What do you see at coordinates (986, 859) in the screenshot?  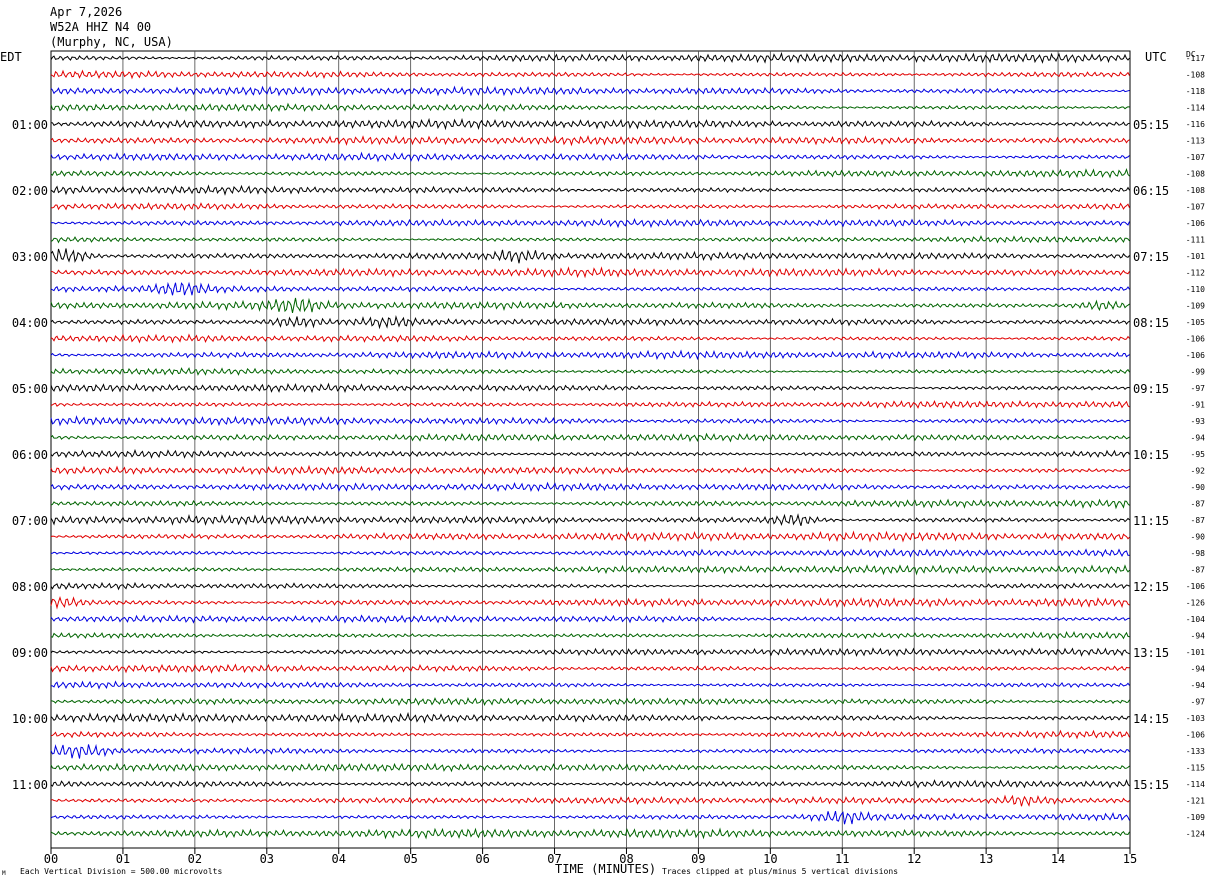 I see `x-tick-label: 13` at bounding box center [986, 859].